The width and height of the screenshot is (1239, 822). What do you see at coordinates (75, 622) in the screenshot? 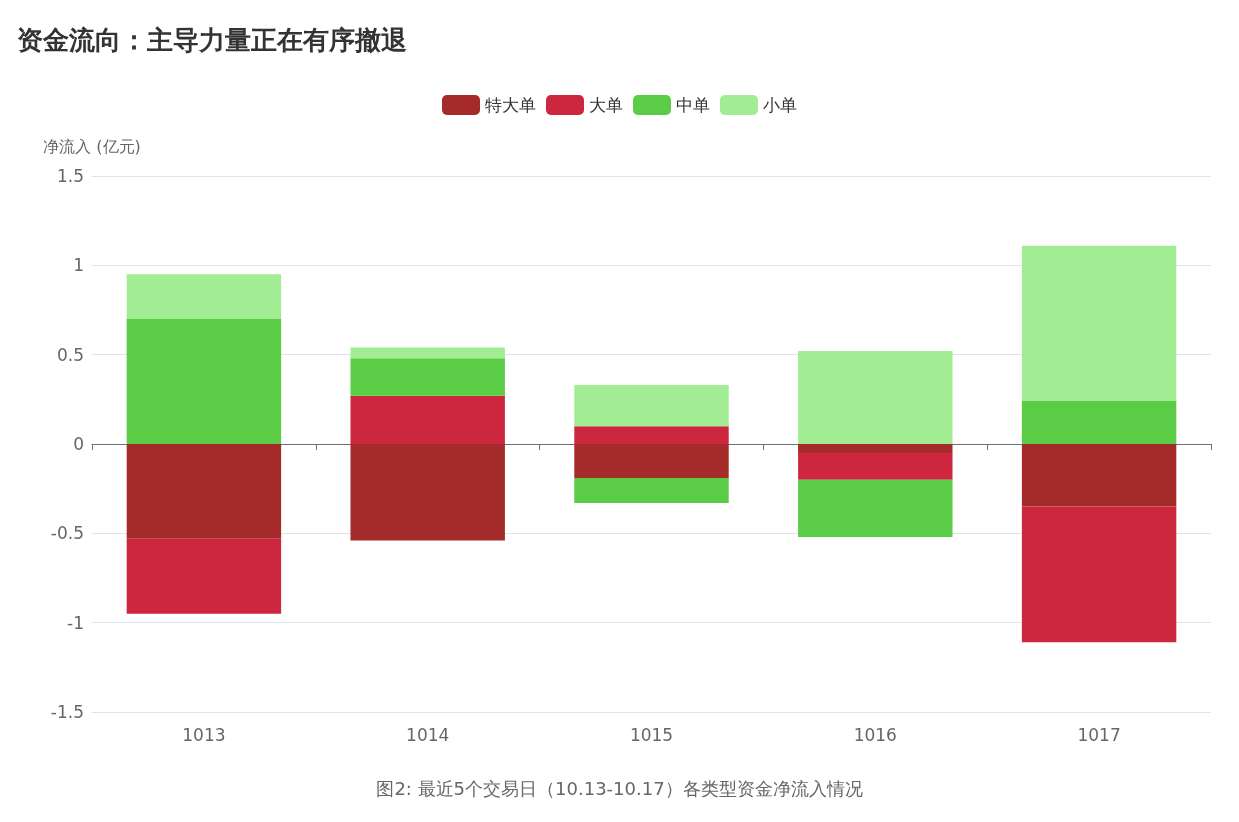
I see `y-tick-label: -1` at bounding box center [75, 622].